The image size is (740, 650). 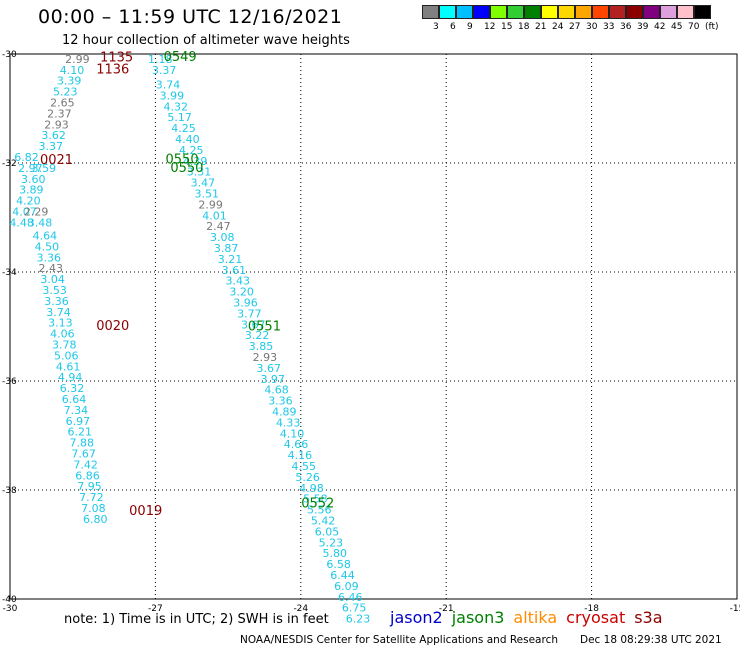 What do you see at coordinates (68, 366) in the screenshot?
I see `wave-height-value: 4.61` at bounding box center [68, 366].